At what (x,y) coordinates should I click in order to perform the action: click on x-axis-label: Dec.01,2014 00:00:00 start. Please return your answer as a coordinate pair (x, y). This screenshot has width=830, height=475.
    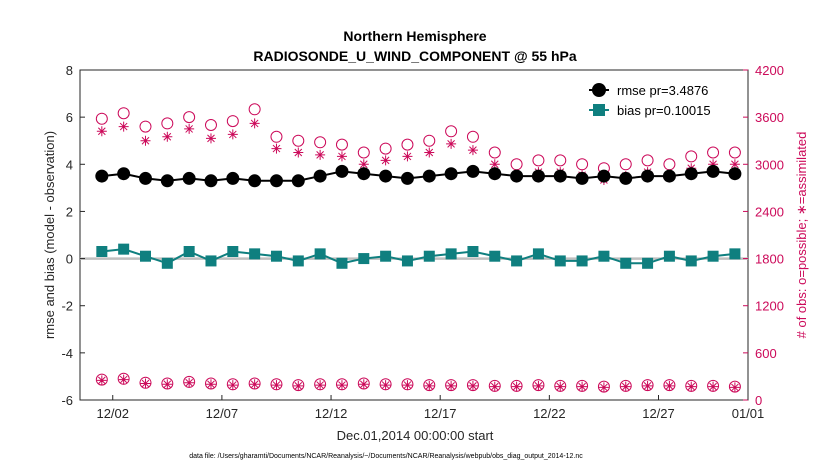
    Looking at the image, I should click on (415, 435).